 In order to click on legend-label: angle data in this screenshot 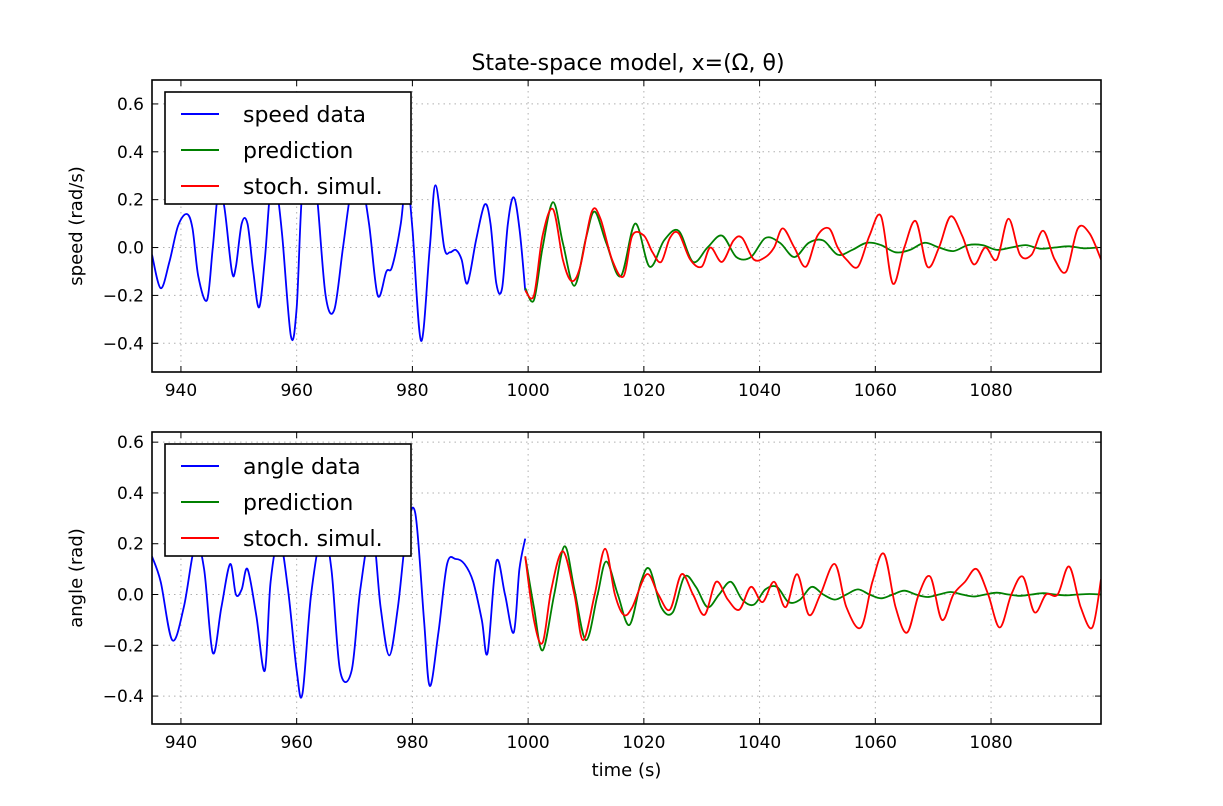, I will do `click(302, 467)`.